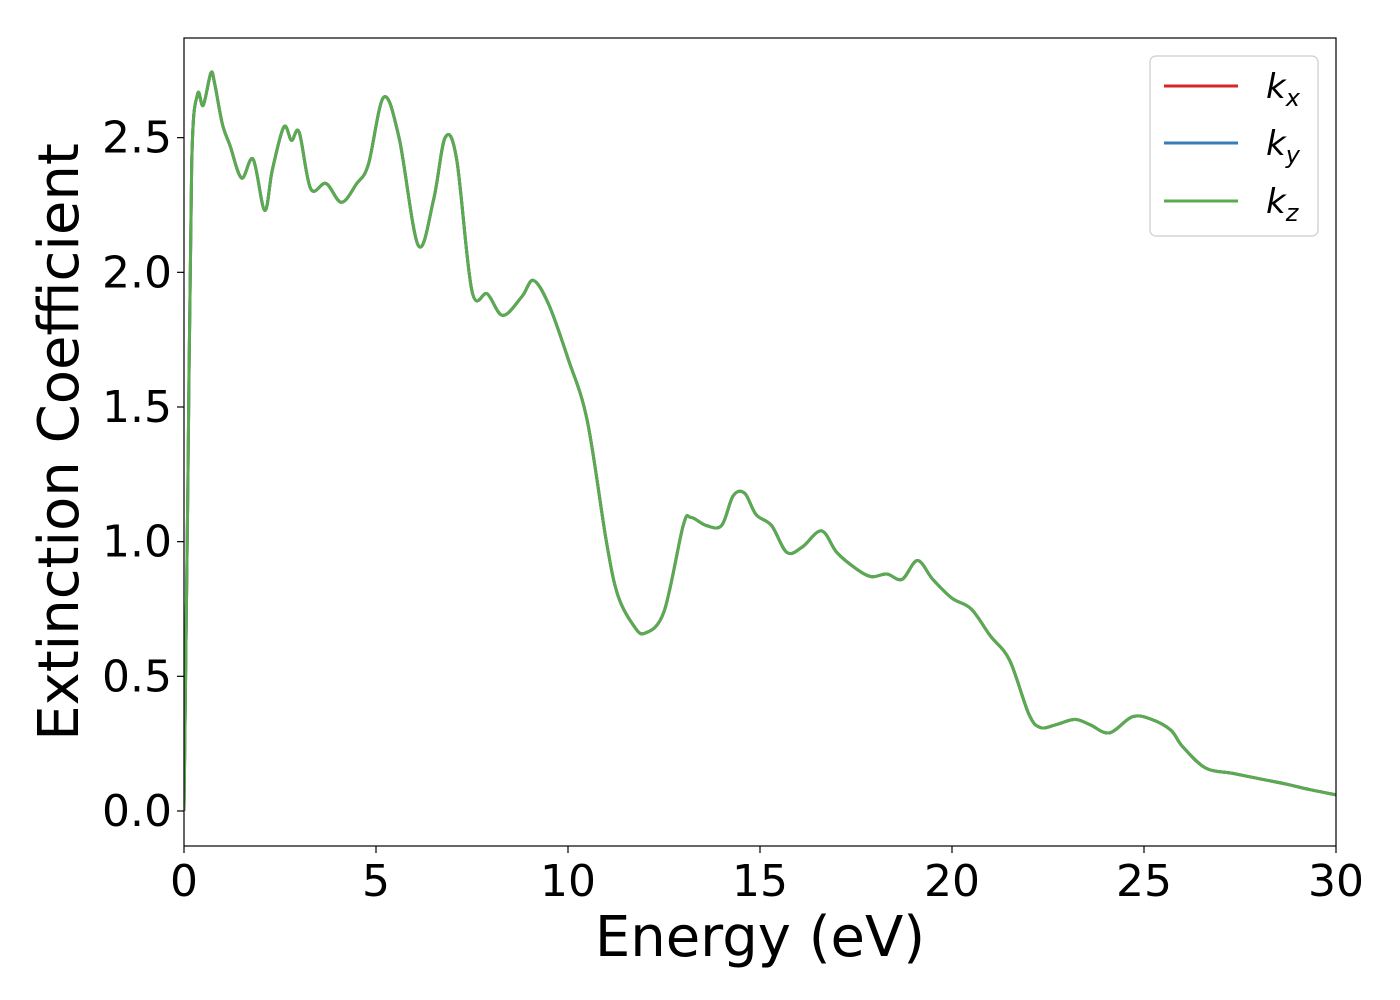 Image resolution: width=1400 pixels, height=1000 pixels. What do you see at coordinates (760, 937) in the screenshot?
I see `x-axis-label: Energy (eV)` at bounding box center [760, 937].